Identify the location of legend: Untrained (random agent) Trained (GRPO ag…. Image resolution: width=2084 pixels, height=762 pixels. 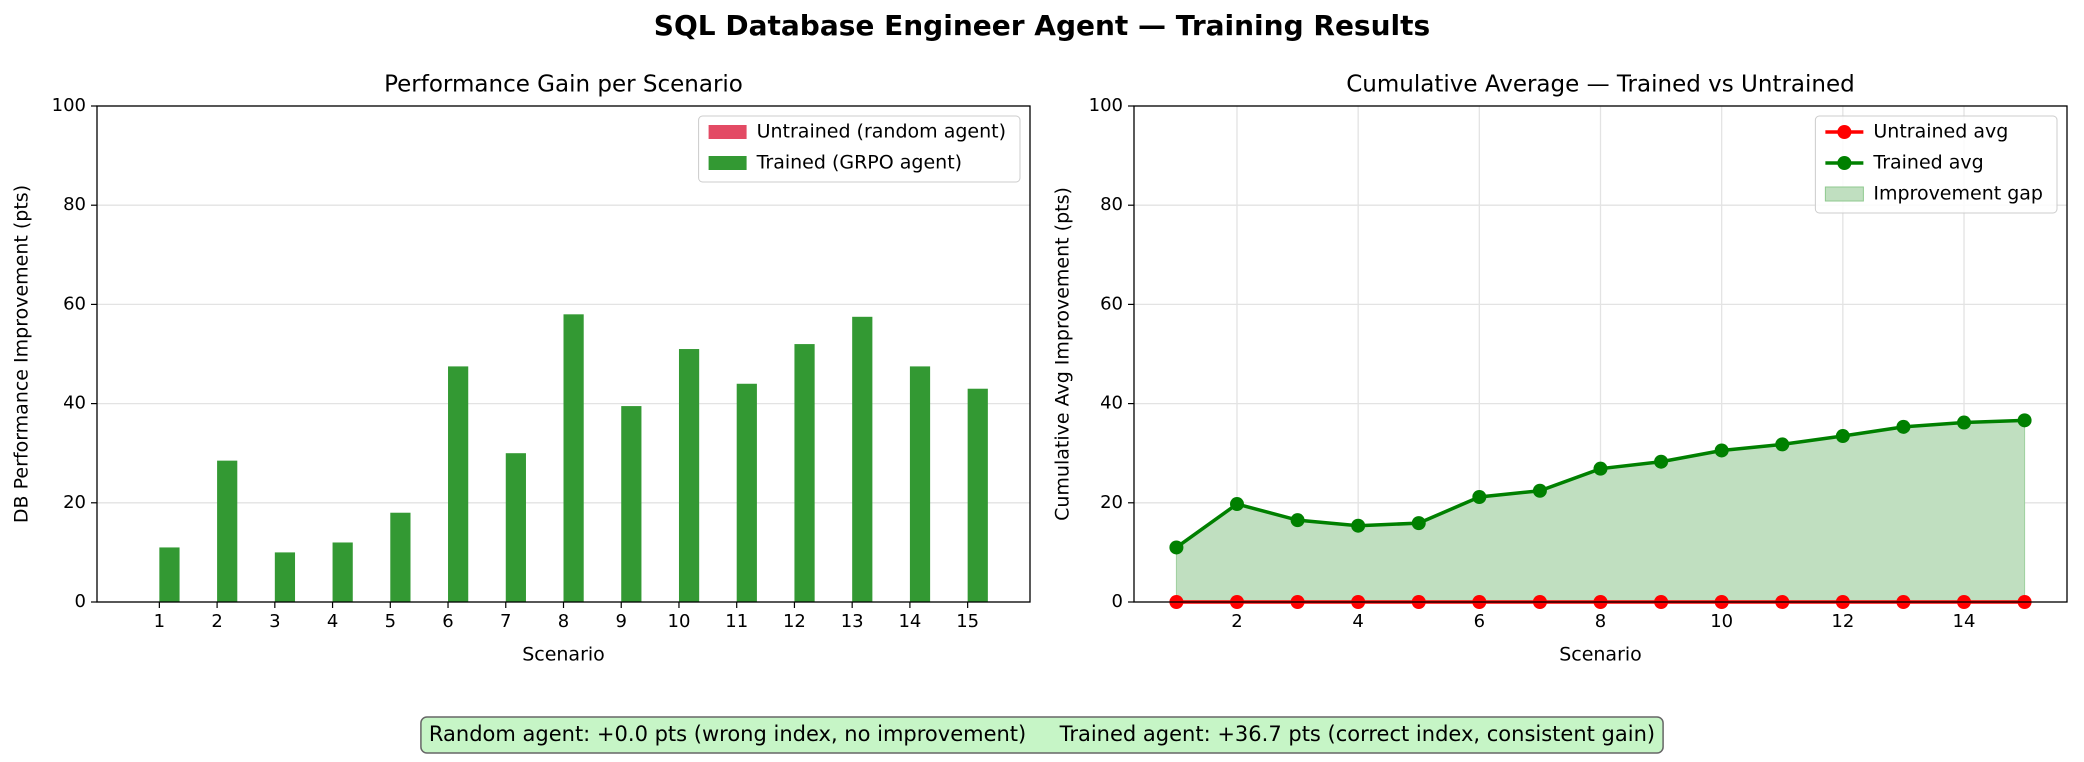
(859, 149).